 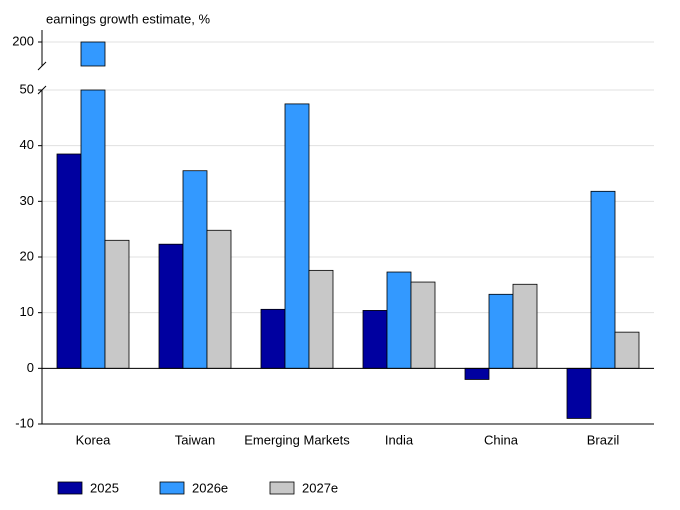 I want to click on y-tick-label: 50, so click(x=27, y=88).